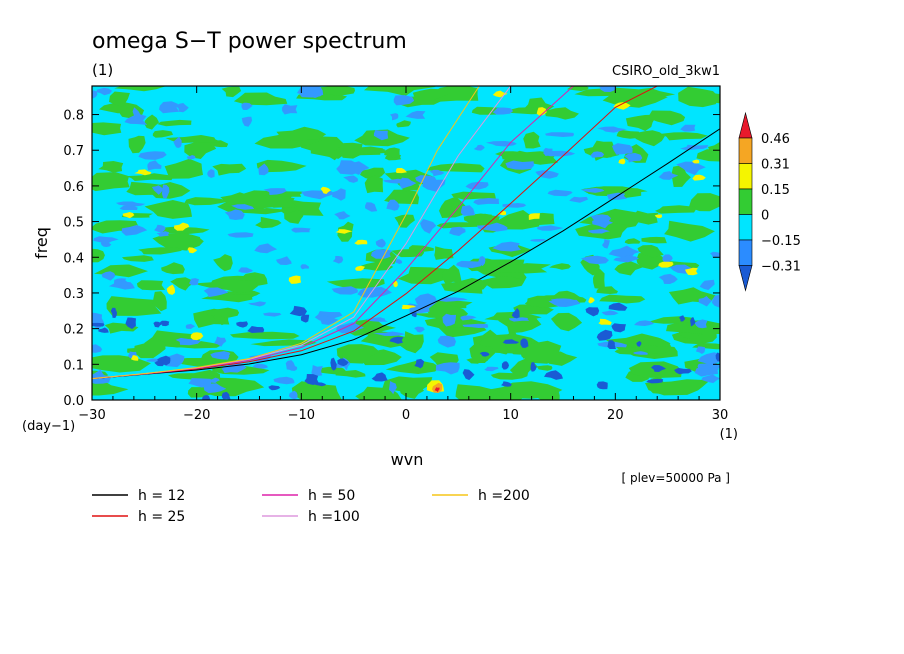 The width and height of the screenshot is (904, 654). Describe the element at coordinates (73, 258) in the screenshot. I see `y-tick-label: 0.4` at that location.